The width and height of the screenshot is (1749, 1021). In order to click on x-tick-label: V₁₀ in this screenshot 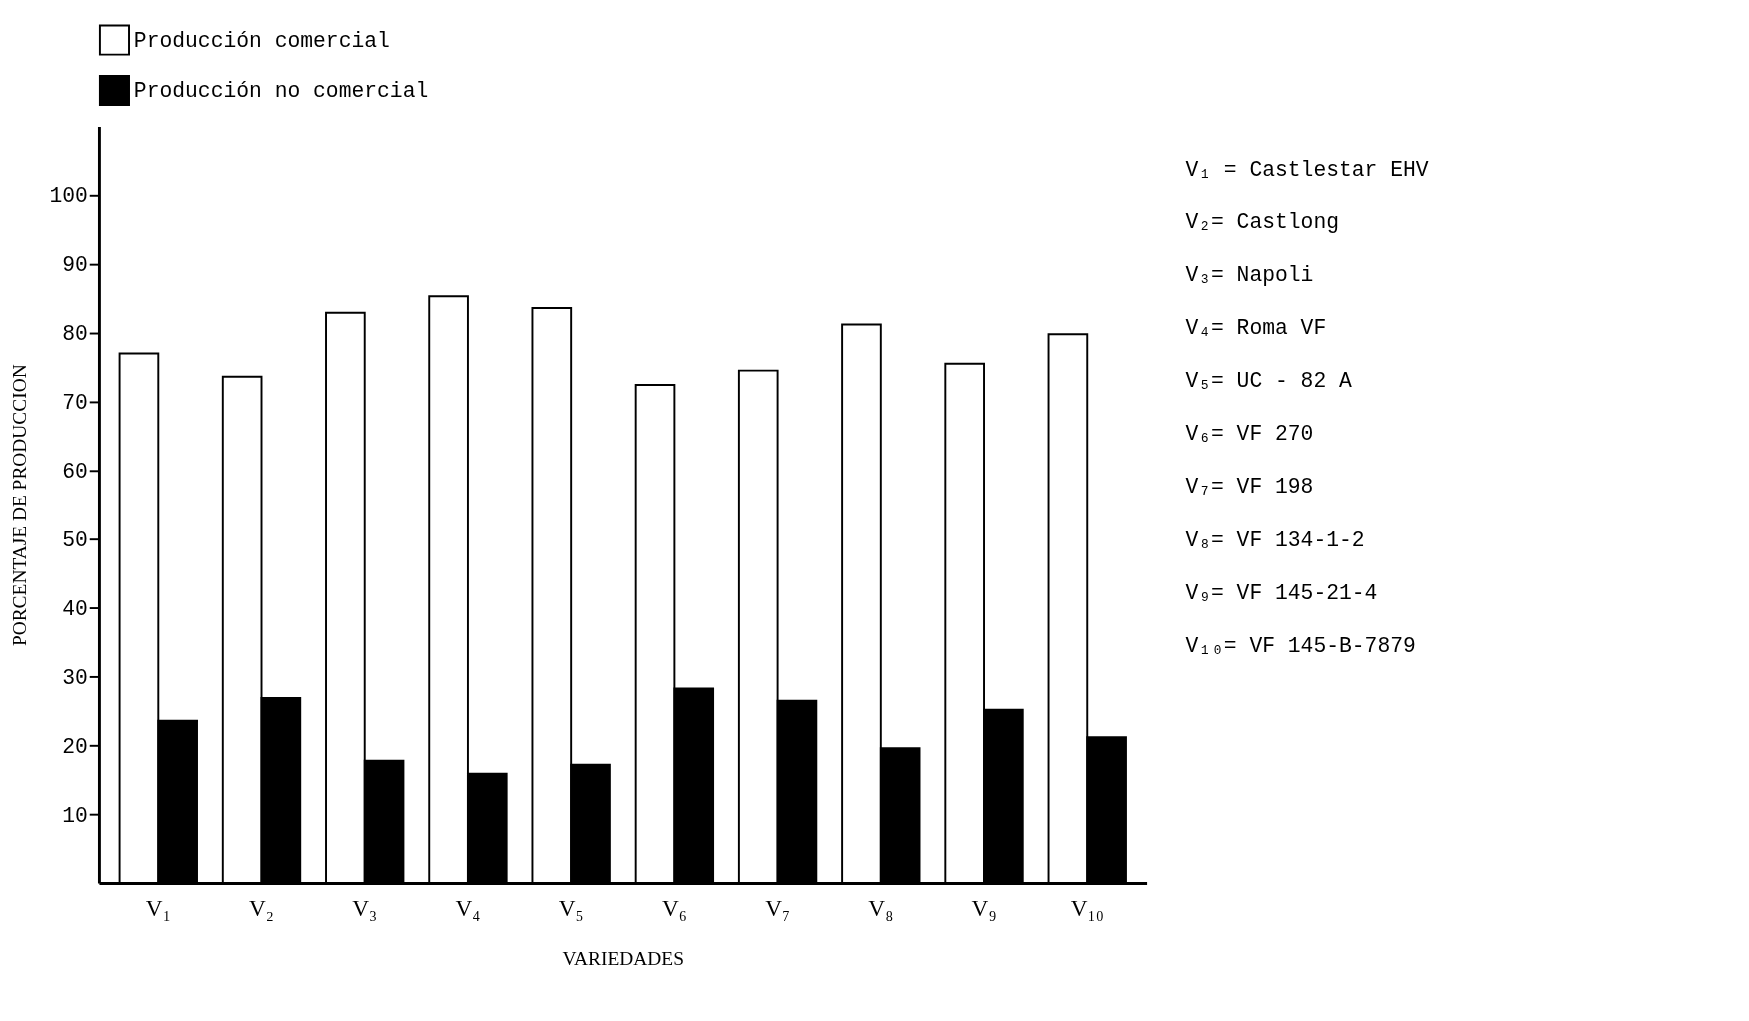, I will do `click(1087, 907)`.